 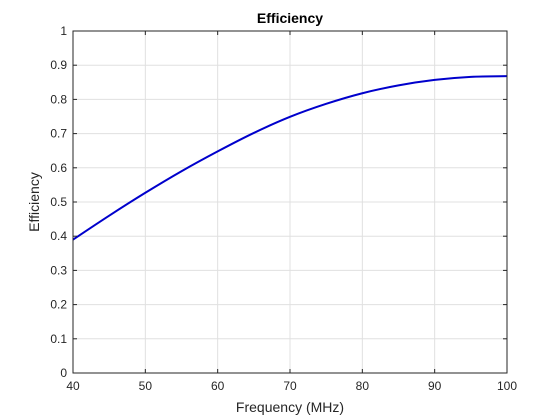 I want to click on x-tick-label: 80, so click(x=363, y=386).